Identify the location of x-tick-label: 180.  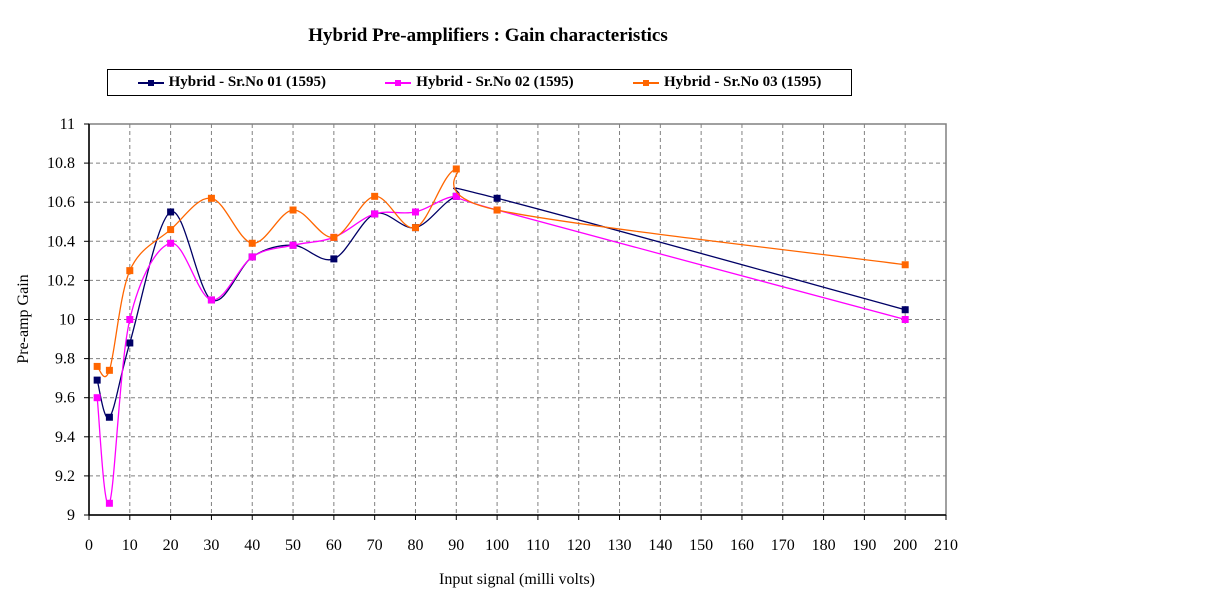
(824, 545).